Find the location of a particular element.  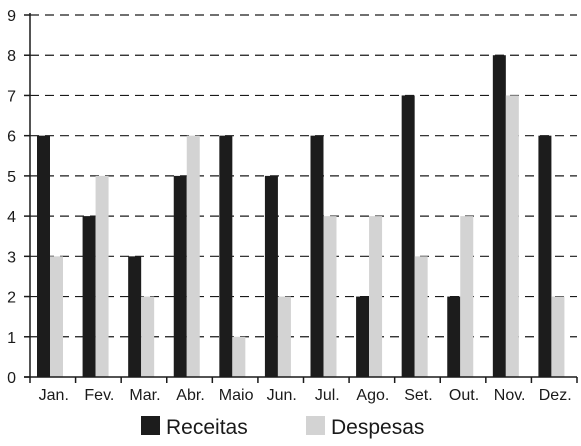

x-tick-label-6: Jul. is located at coordinates (327, 395).